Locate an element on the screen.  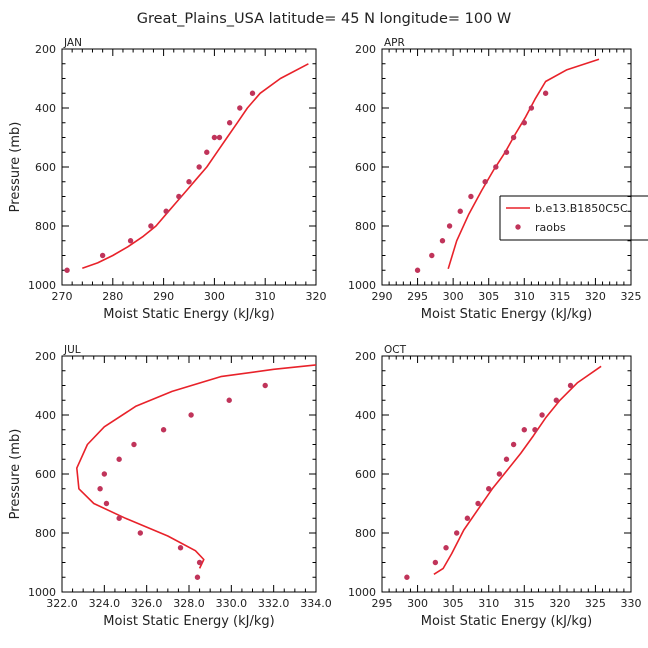
x-tick-label: 330.0 is located at coordinates (232, 603).